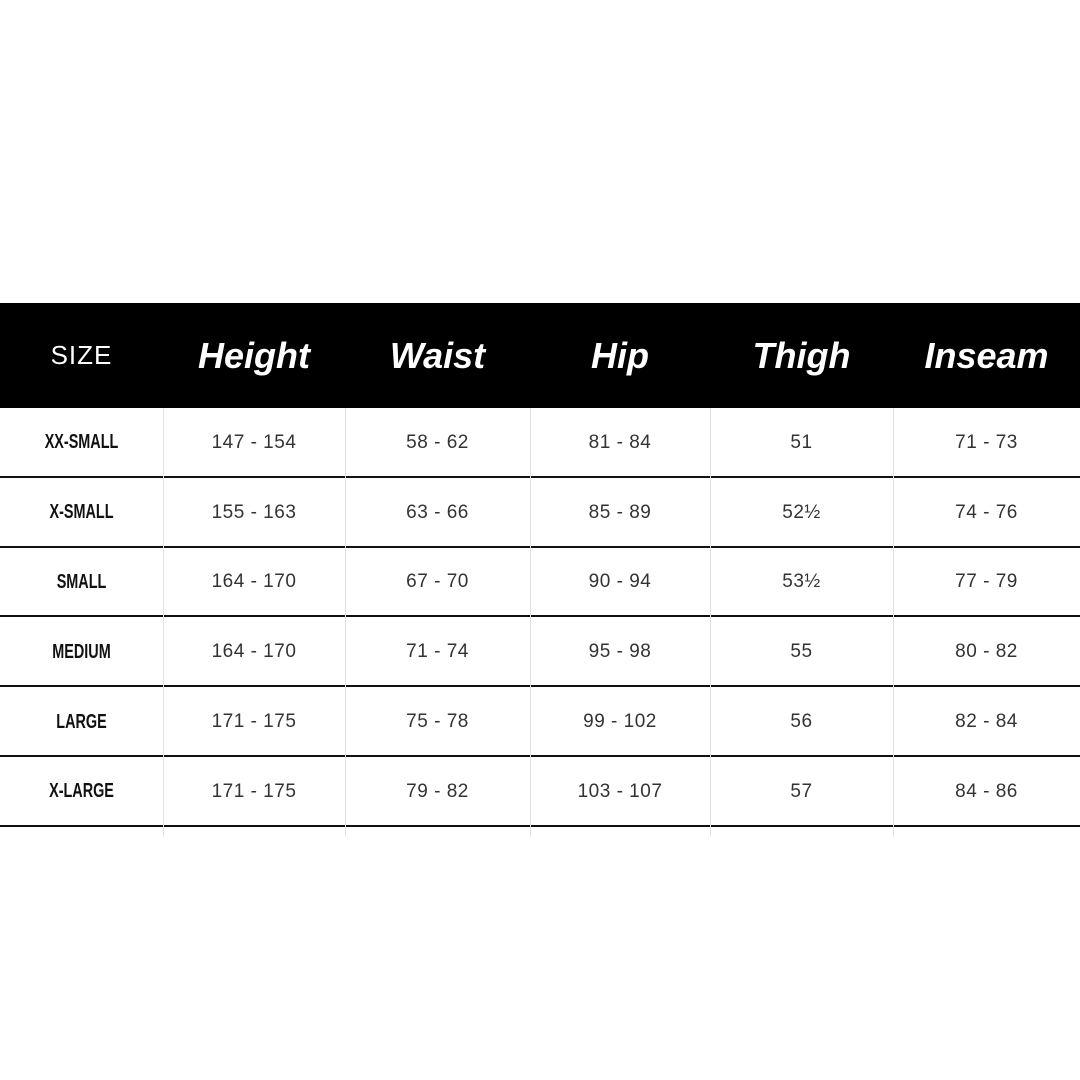 This screenshot has width=1080, height=1080. Describe the element at coordinates (254, 512) in the screenshot. I see `measurement: 155 - 163` at that location.